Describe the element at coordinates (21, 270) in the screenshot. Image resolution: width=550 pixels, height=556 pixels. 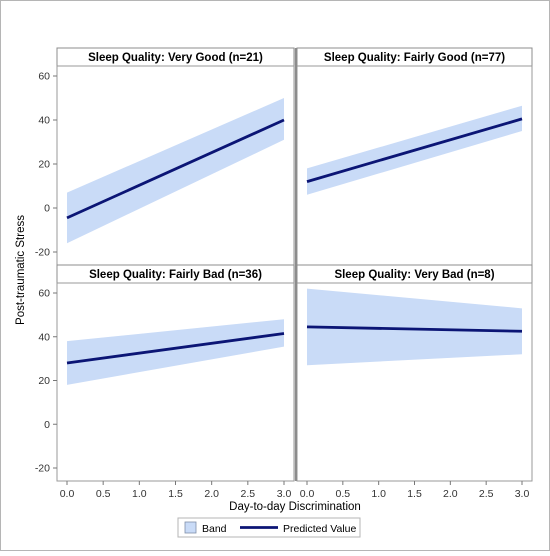
I see `y-axis-label: Post-traumatic Stress` at that location.